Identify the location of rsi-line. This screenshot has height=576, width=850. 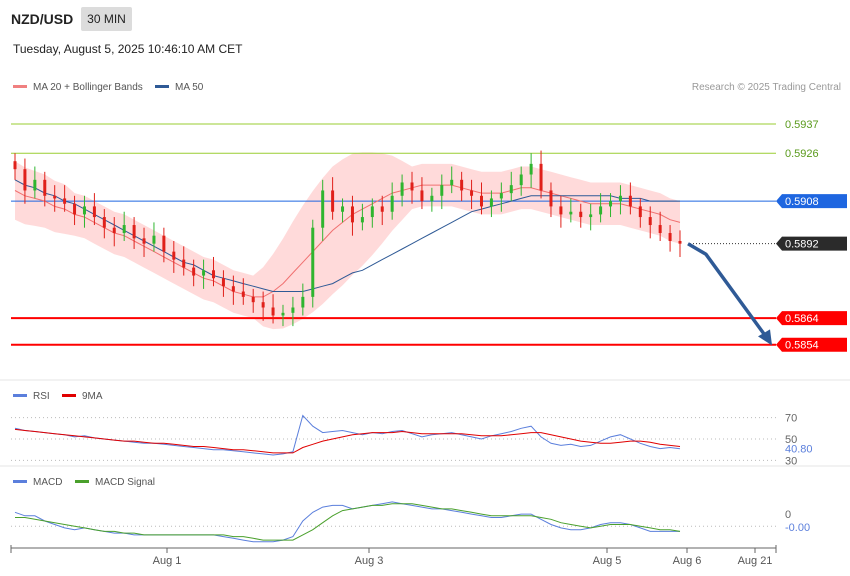
(347, 435).